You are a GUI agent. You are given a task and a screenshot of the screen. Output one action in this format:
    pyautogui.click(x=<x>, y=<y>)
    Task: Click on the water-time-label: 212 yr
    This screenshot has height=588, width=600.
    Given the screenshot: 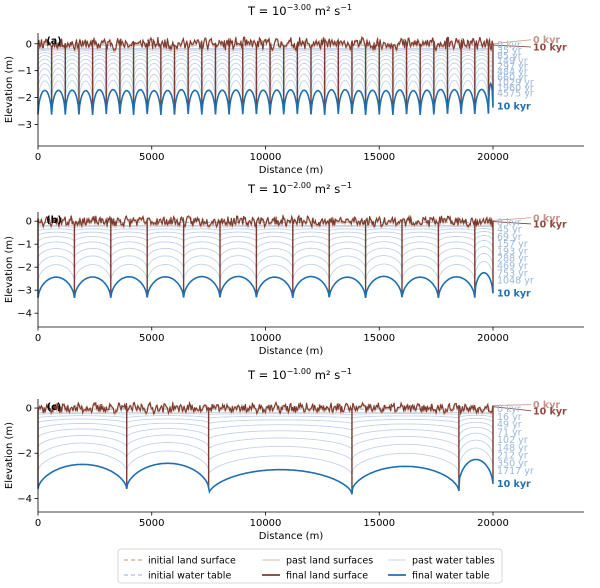 What is the action you would take?
    pyautogui.click(x=512, y=456)
    